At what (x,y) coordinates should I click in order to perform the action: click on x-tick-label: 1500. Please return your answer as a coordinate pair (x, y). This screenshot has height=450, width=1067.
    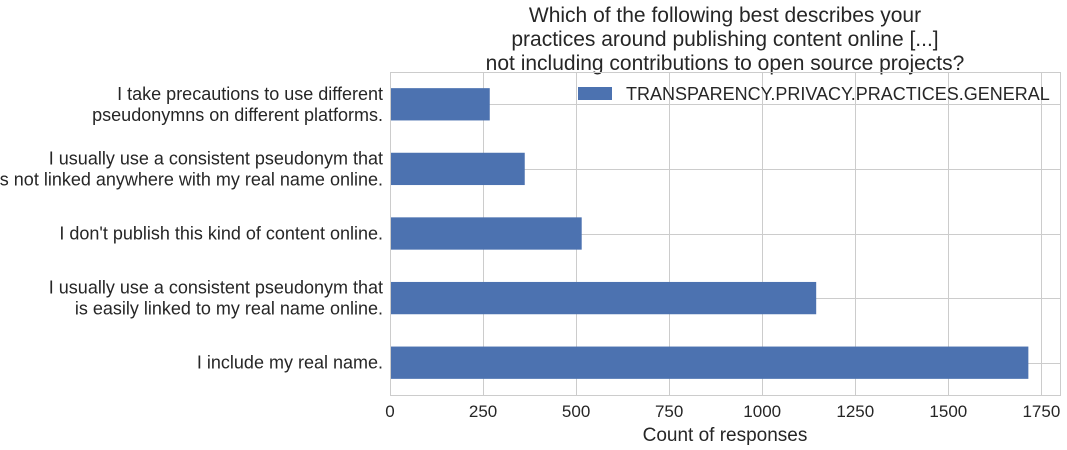
    Looking at the image, I should click on (948, 411).